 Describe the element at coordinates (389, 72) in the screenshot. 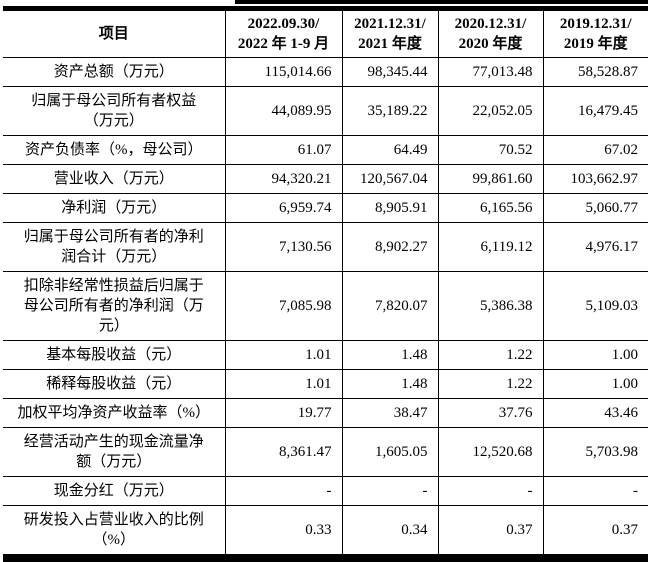

I see `cell-value: 98,345.44` at that location.